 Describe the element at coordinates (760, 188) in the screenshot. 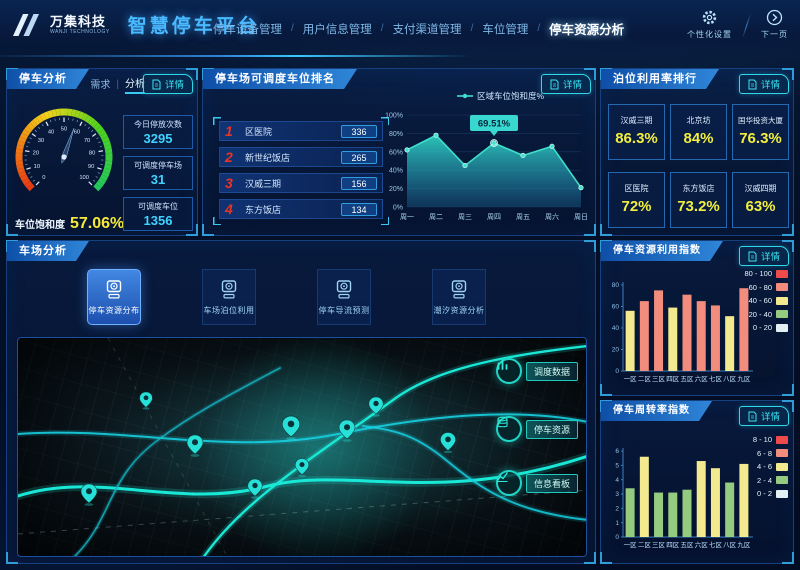

I see `berth-name: 汉威四期` at that location.